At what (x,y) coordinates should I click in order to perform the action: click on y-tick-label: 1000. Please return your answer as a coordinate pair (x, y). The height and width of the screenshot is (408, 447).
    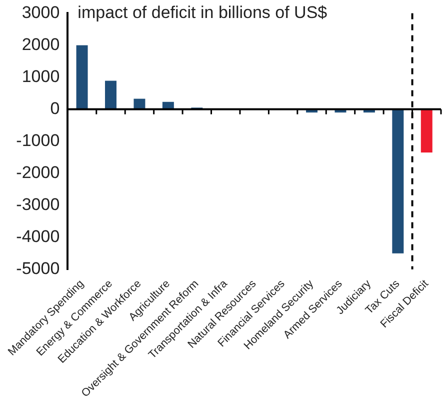
    Looking at the image, I should click on (41, 76).